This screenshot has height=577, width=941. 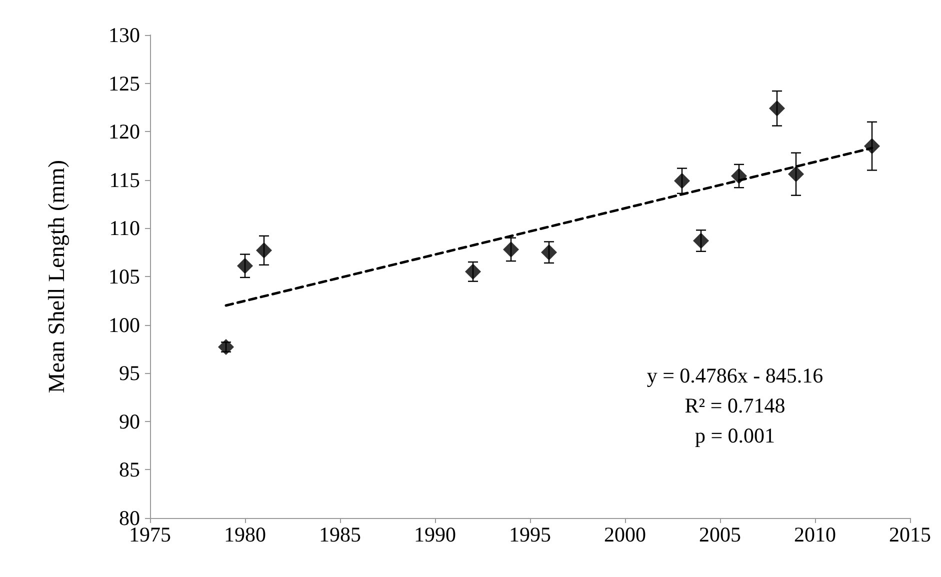 What do you see at coordinates (56, 277) in the screenshot?
I see `y-axis-title: Mean Shell Length (mm)` at bounding box center [56, 277].